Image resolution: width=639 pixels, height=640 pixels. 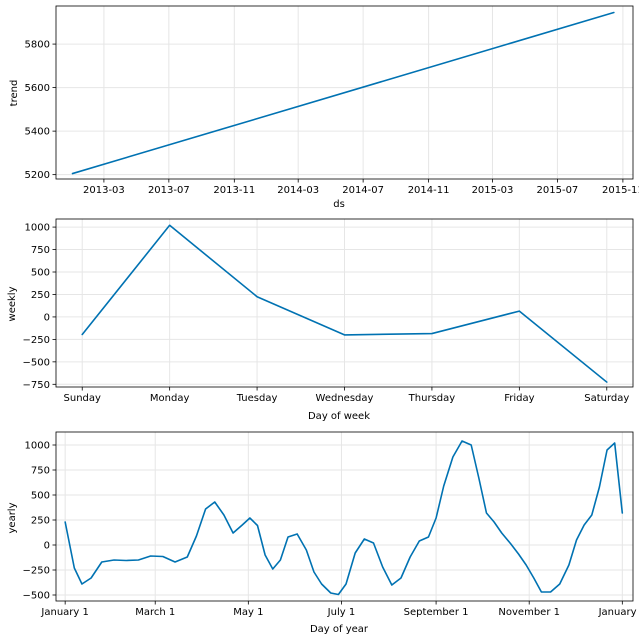 I want to click on x-tick-label: July 1, so click(x=341, y=612).